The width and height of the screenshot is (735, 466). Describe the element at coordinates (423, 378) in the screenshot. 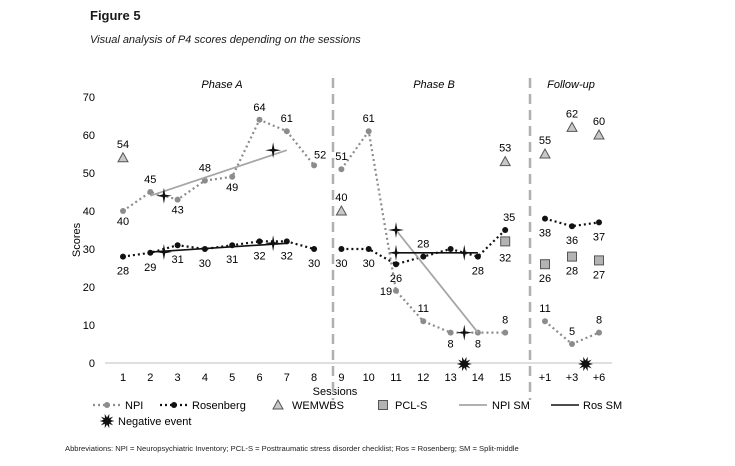

I see `x-tick-label: 12` at that location.